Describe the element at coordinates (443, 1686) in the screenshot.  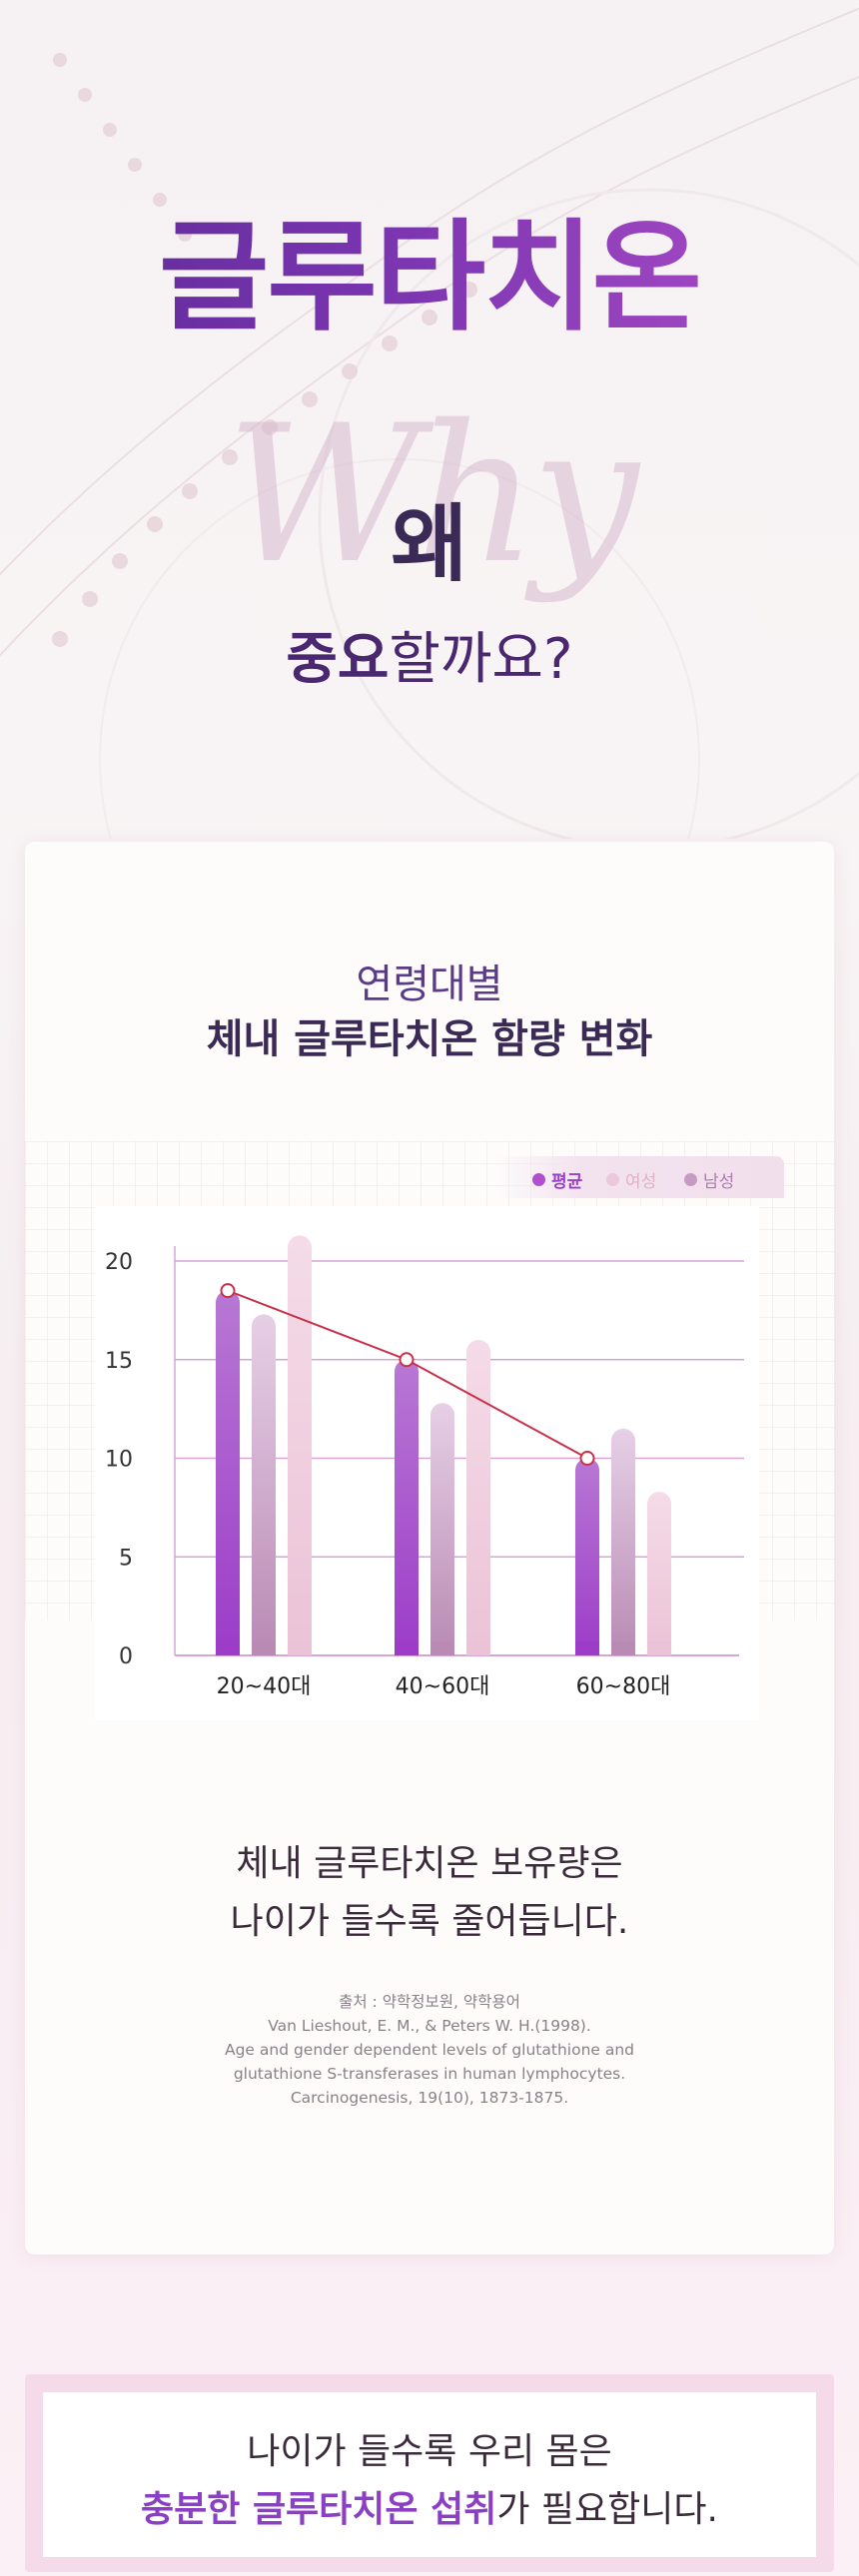
I see `x-tick-label: 40~60대` at that location.